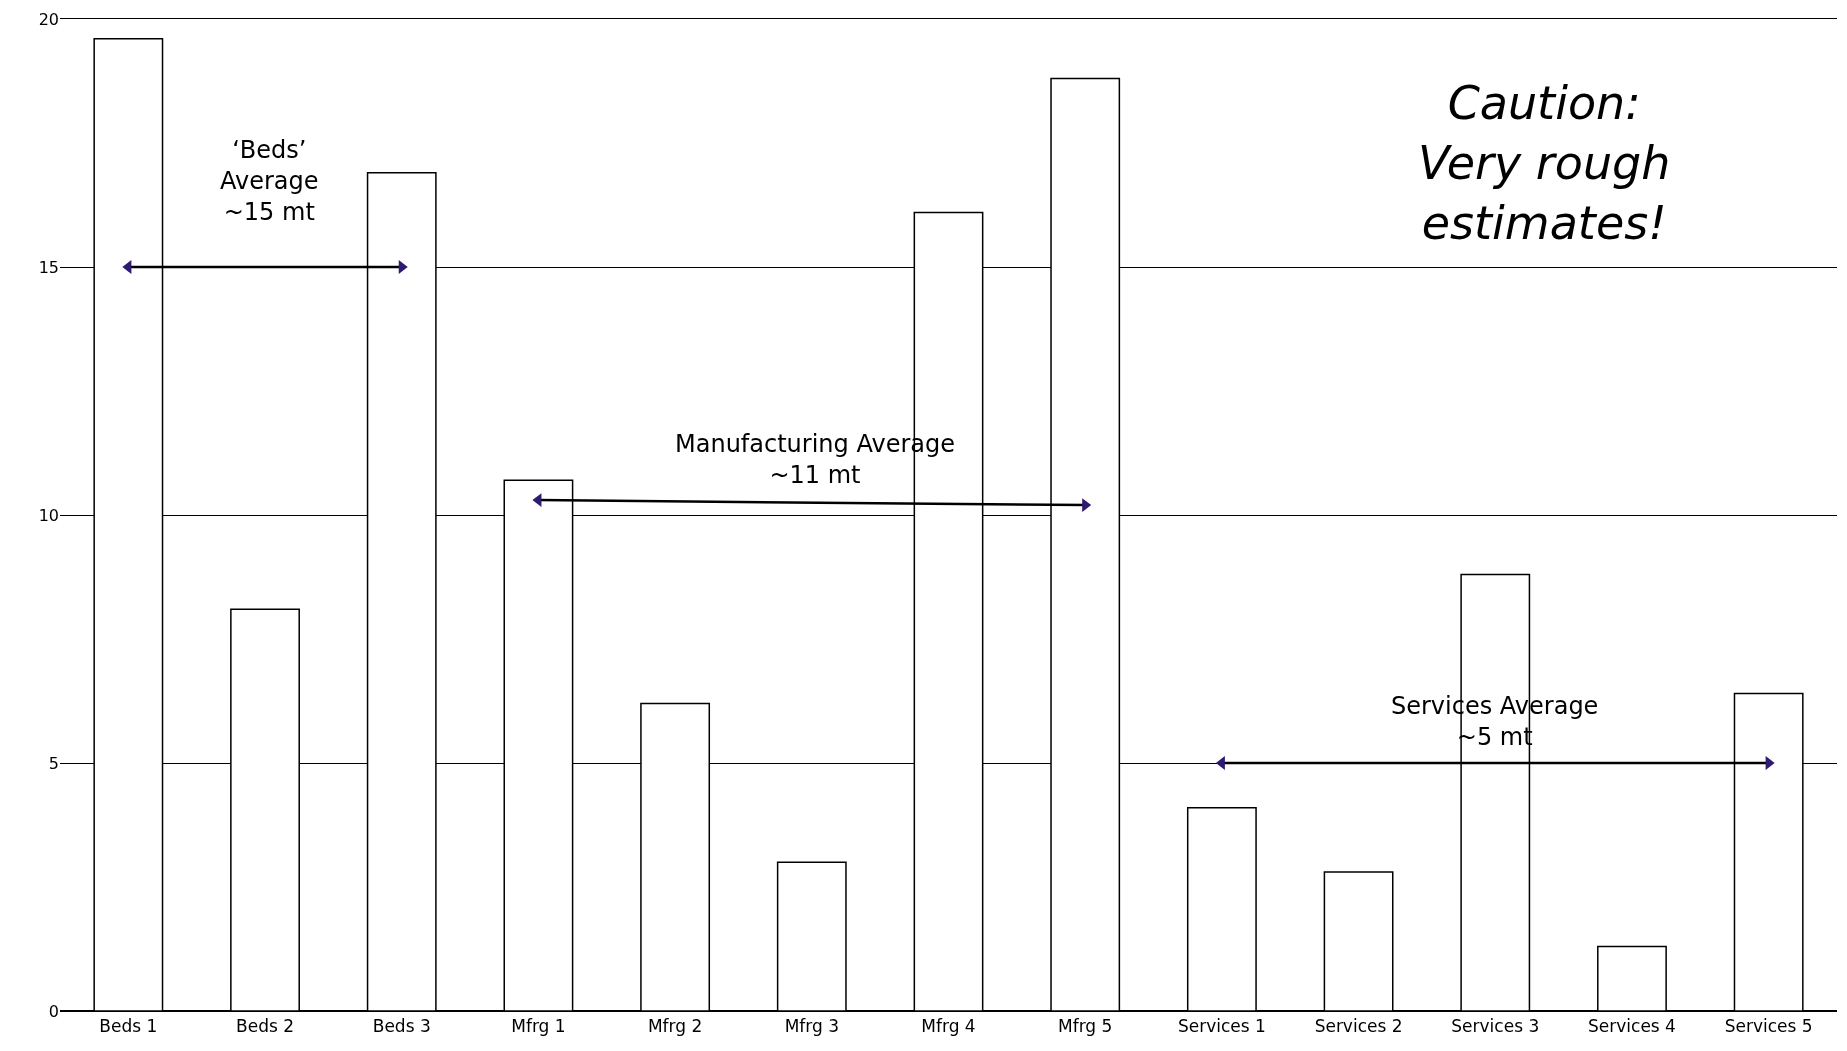  I want to click on x-tick-label: Mfrg 5, so click(1085, 1026).